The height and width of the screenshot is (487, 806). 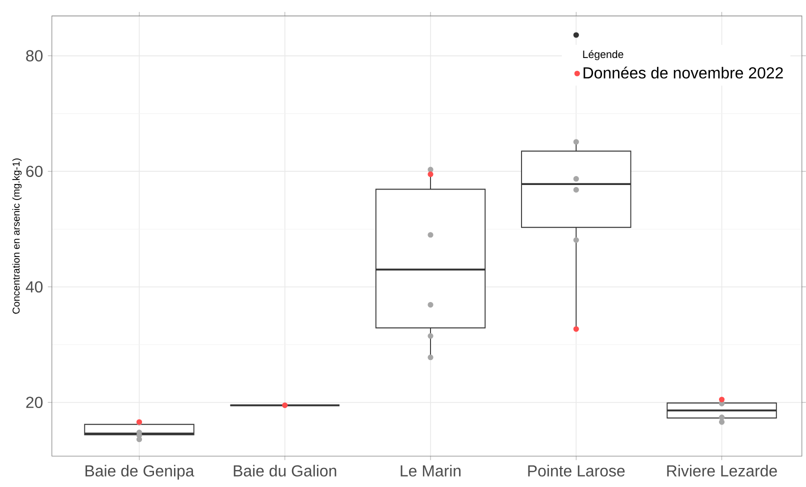 I want to click on y-tick-label: 40, so click(x=34, y=287).